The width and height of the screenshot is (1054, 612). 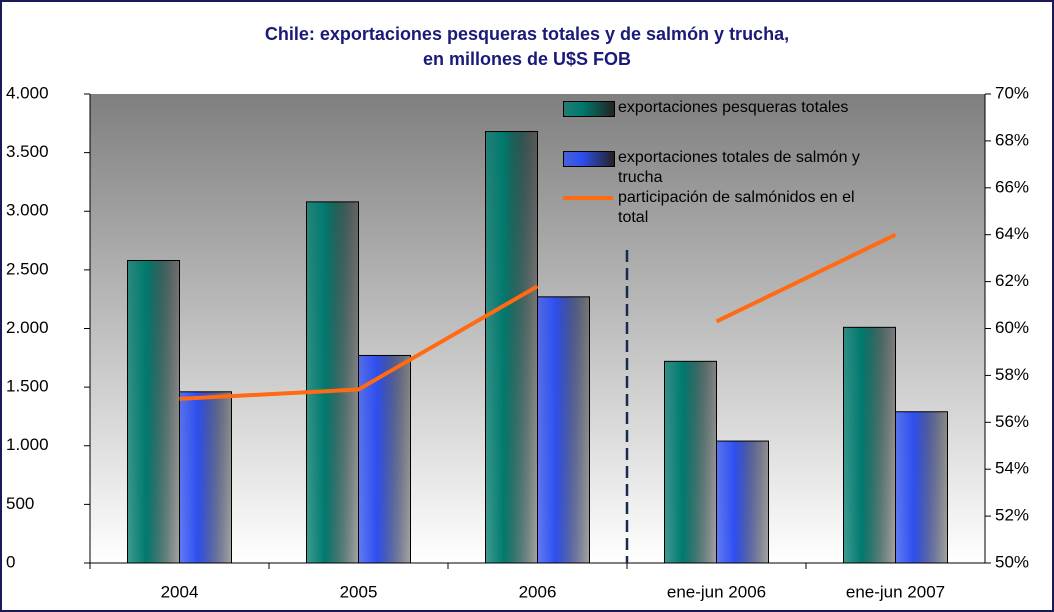 What do you see at coordinates (1012, 374) in the screenshot?
I see `y2-tick-label: 58%` at bounding box center [1012, 374].